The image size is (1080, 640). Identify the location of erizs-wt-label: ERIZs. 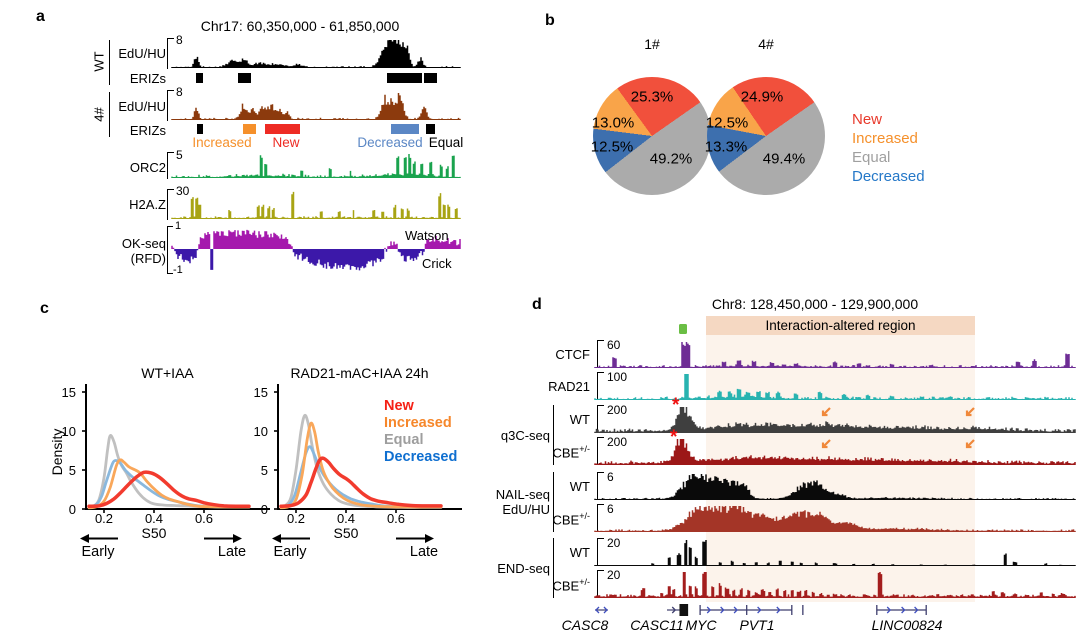
(147, 78).